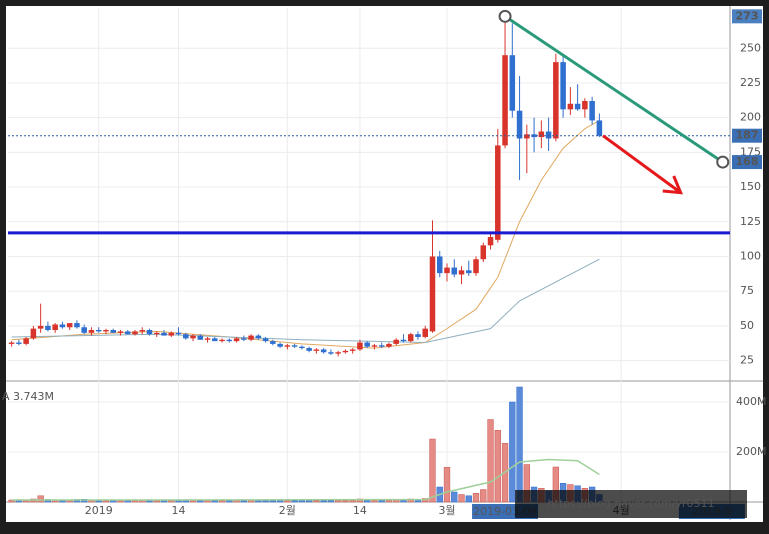 The image size is (769, 534). What do you see at coordinates (751, 401) in the screenshot?
I see `y-tick-label: 400M` at bounding box center [751, 401].